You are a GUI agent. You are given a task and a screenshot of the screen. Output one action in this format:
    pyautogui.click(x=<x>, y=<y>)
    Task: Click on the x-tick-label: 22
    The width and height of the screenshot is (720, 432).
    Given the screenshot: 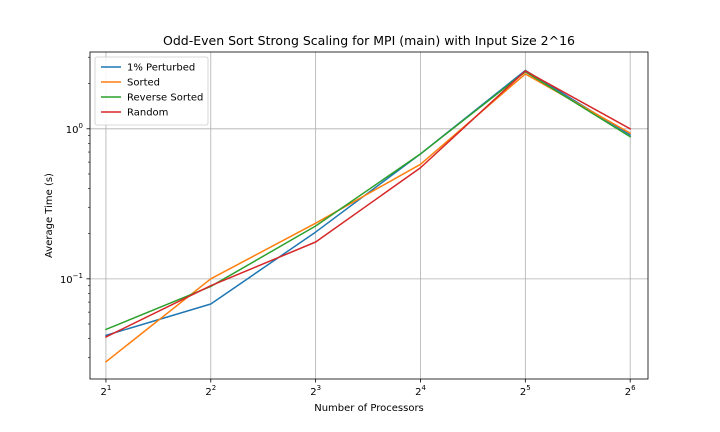 What is the action you would take?
    pyautogui.click(x=210, y=391)
    